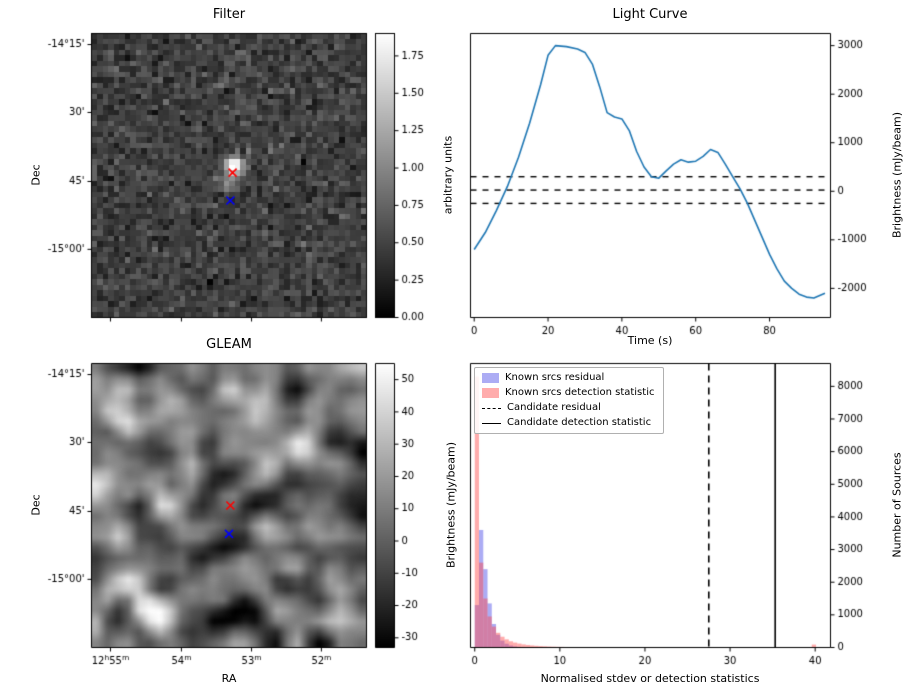 This screenshot has height=699, width=916. I want to click on legend-label: Known srcs residual, so click(555, 377).